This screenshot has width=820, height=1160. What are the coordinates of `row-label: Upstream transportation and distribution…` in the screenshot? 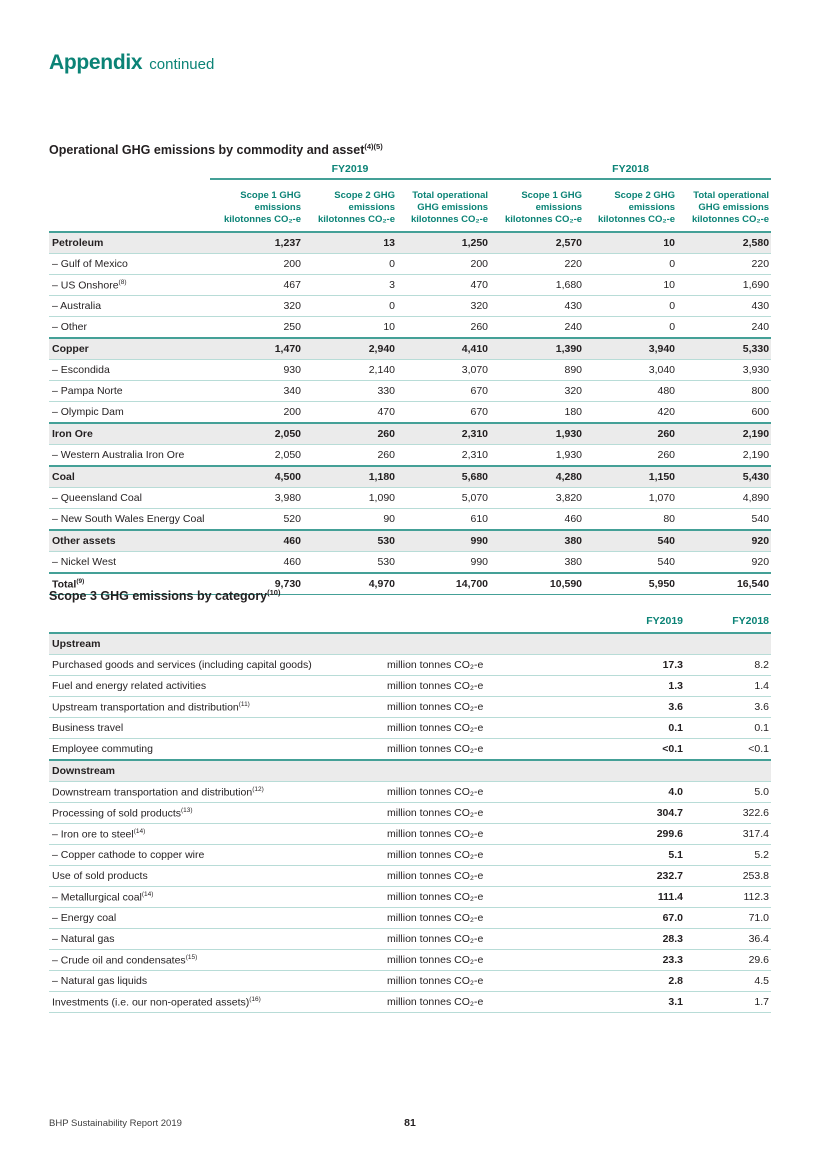 It's located at (151, 707).